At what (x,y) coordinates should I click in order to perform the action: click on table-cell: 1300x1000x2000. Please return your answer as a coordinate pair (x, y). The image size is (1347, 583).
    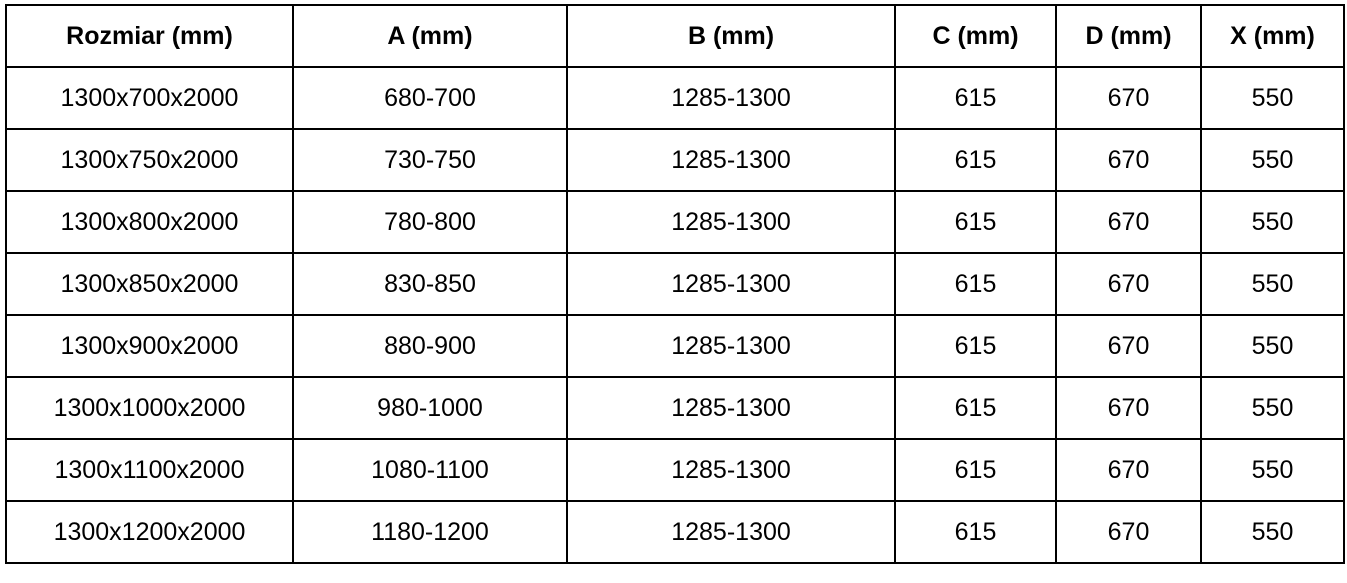
    Looking at the image, I should click on (149, 408).